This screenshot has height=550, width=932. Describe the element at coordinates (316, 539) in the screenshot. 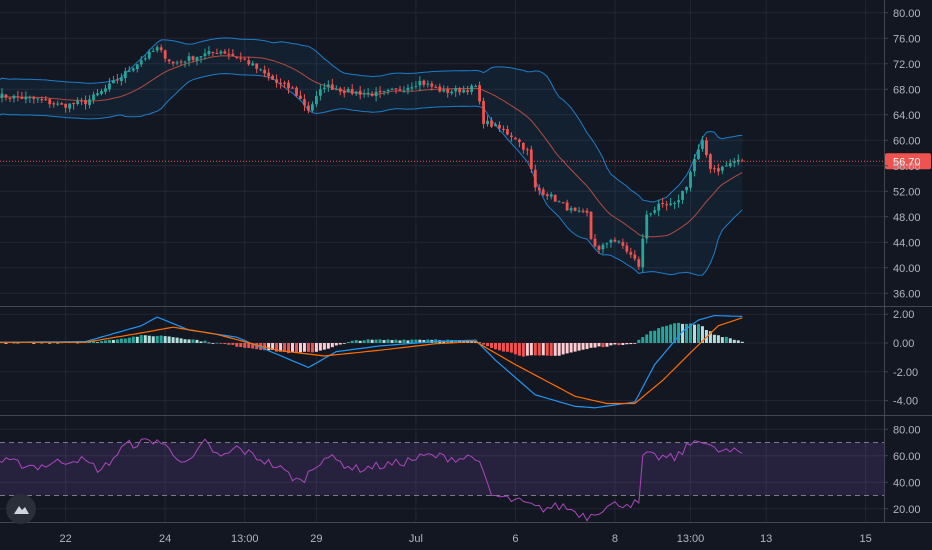

I see `time-tick-label: 29` at that location.